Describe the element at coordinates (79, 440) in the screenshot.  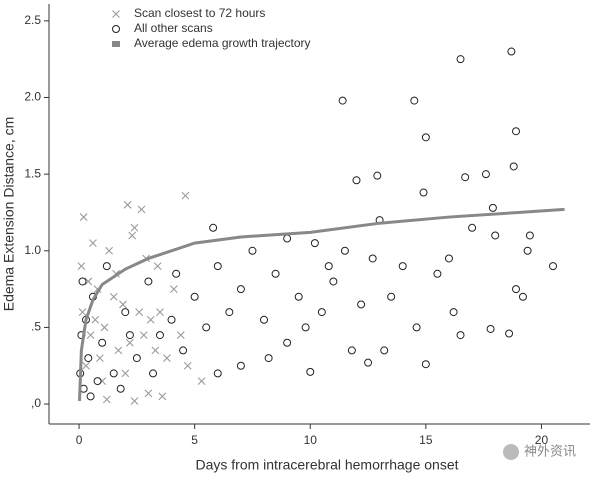
I see `x-tick-label: 0` at that location.